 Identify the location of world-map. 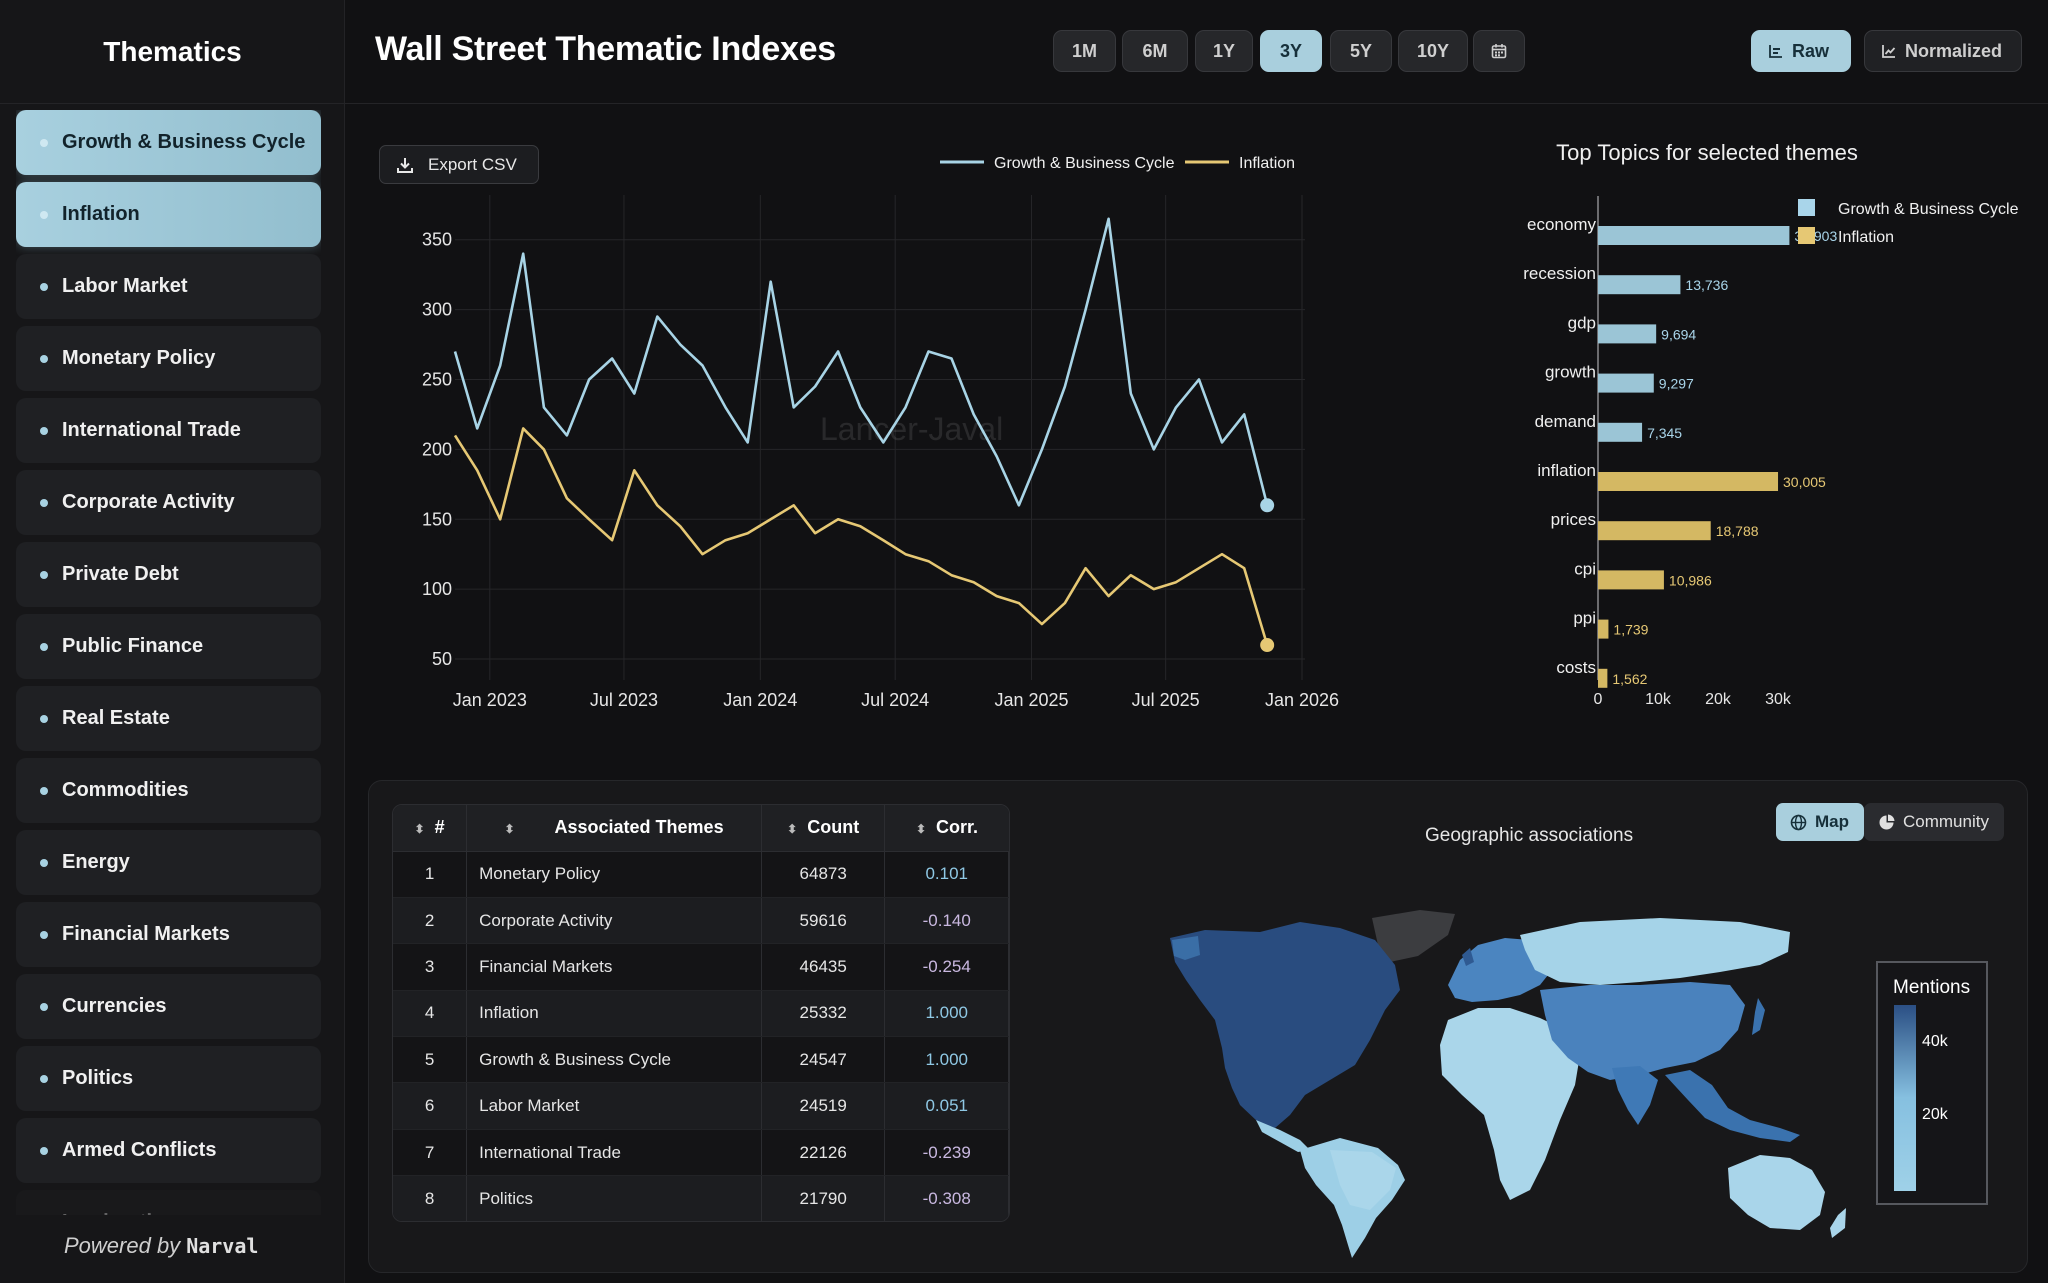
(1480, 1080).